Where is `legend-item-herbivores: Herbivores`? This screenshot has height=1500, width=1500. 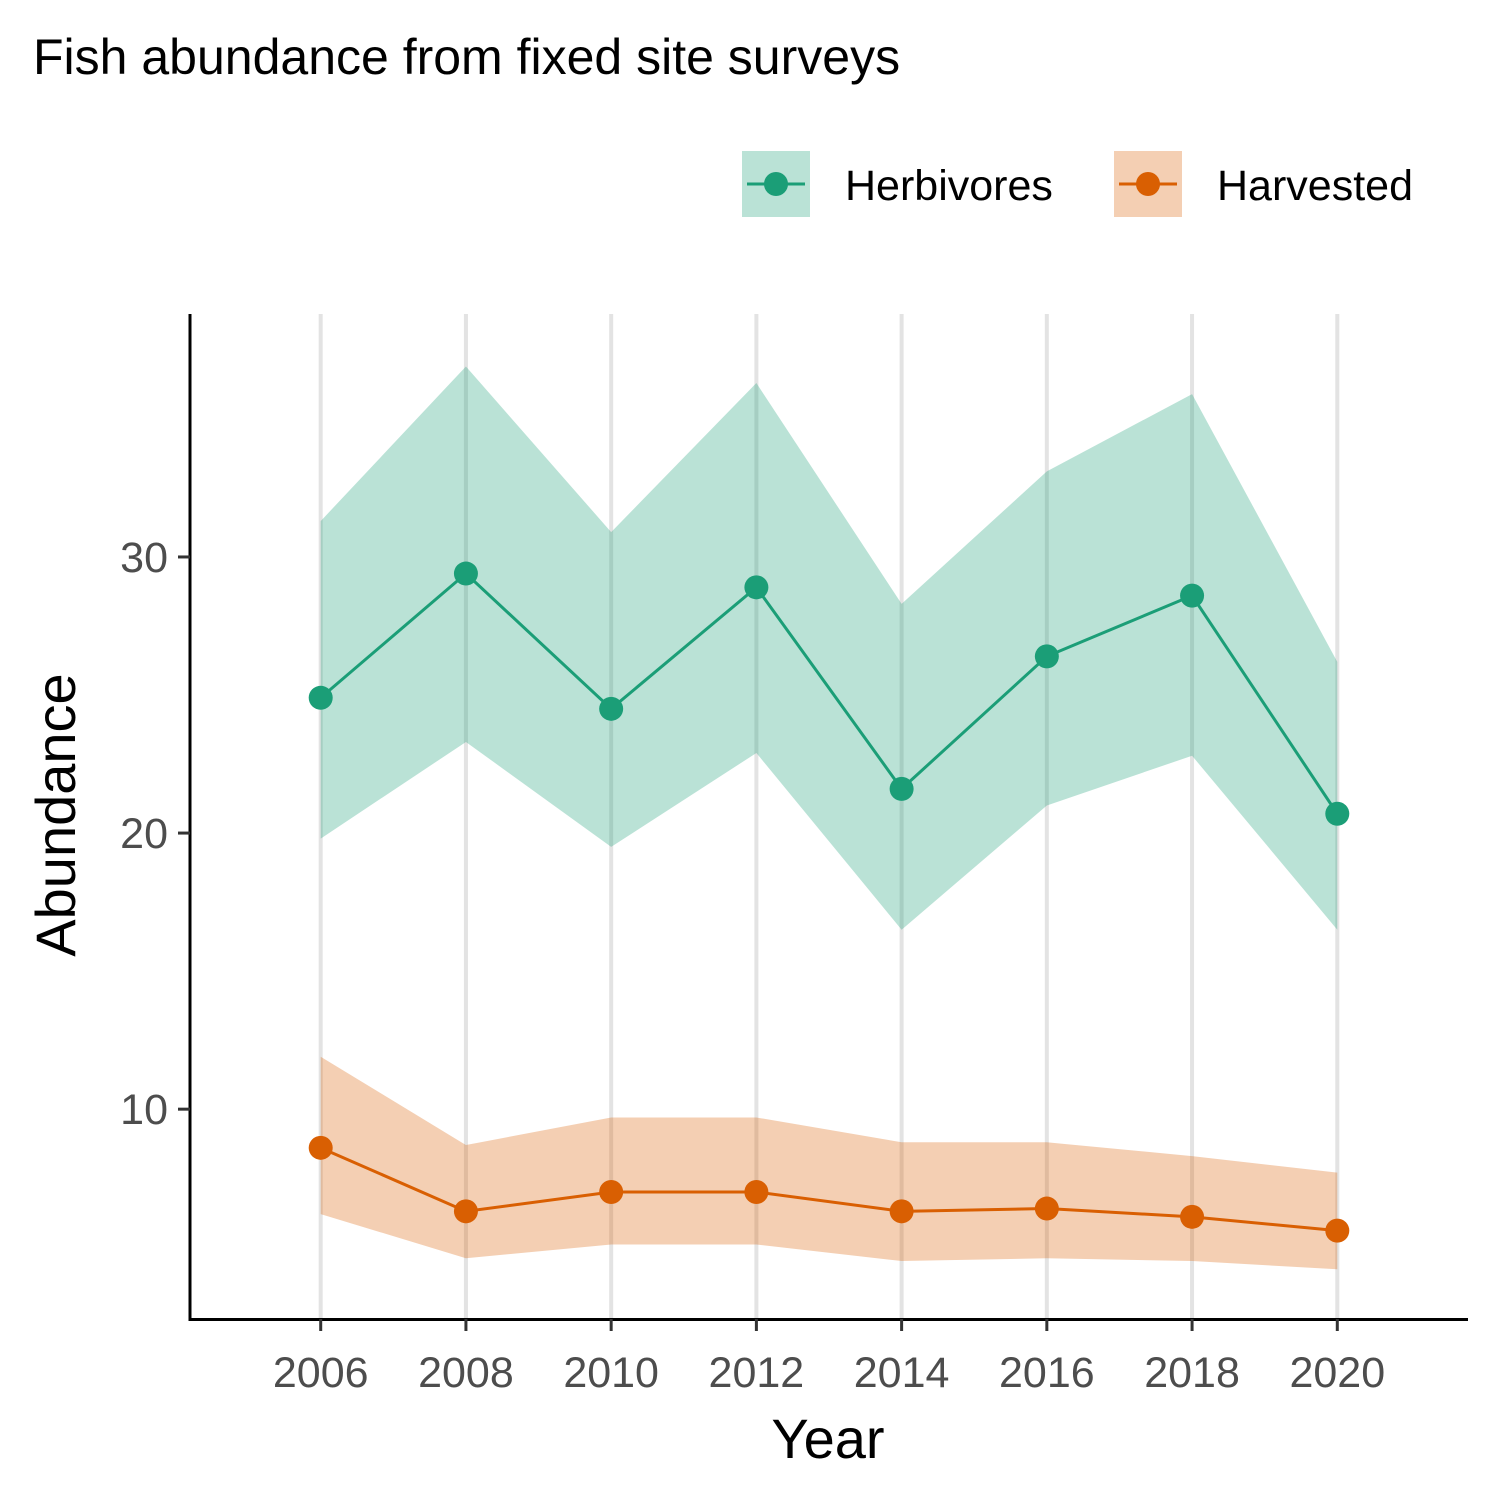 legend-item-herbivores: Herbivores is located at coordinates (897, 184).